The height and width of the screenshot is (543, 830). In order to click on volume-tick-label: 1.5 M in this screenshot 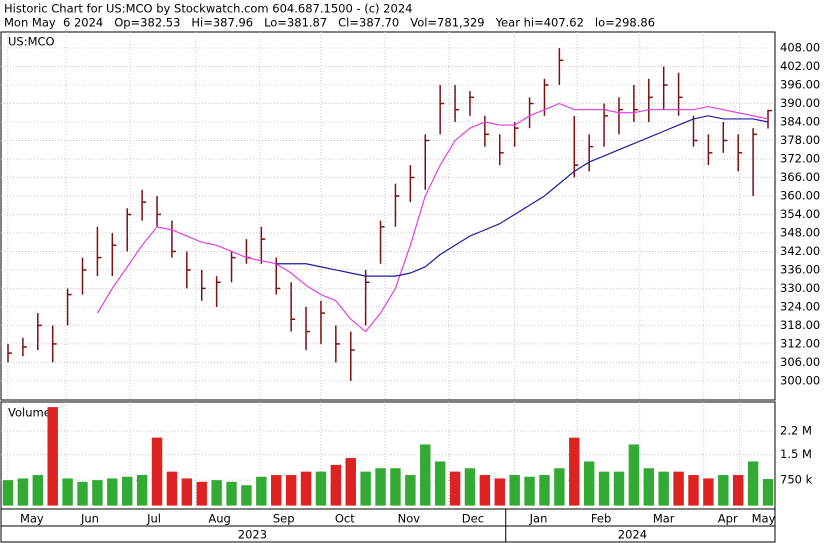, I will do `click(796, 454)`.